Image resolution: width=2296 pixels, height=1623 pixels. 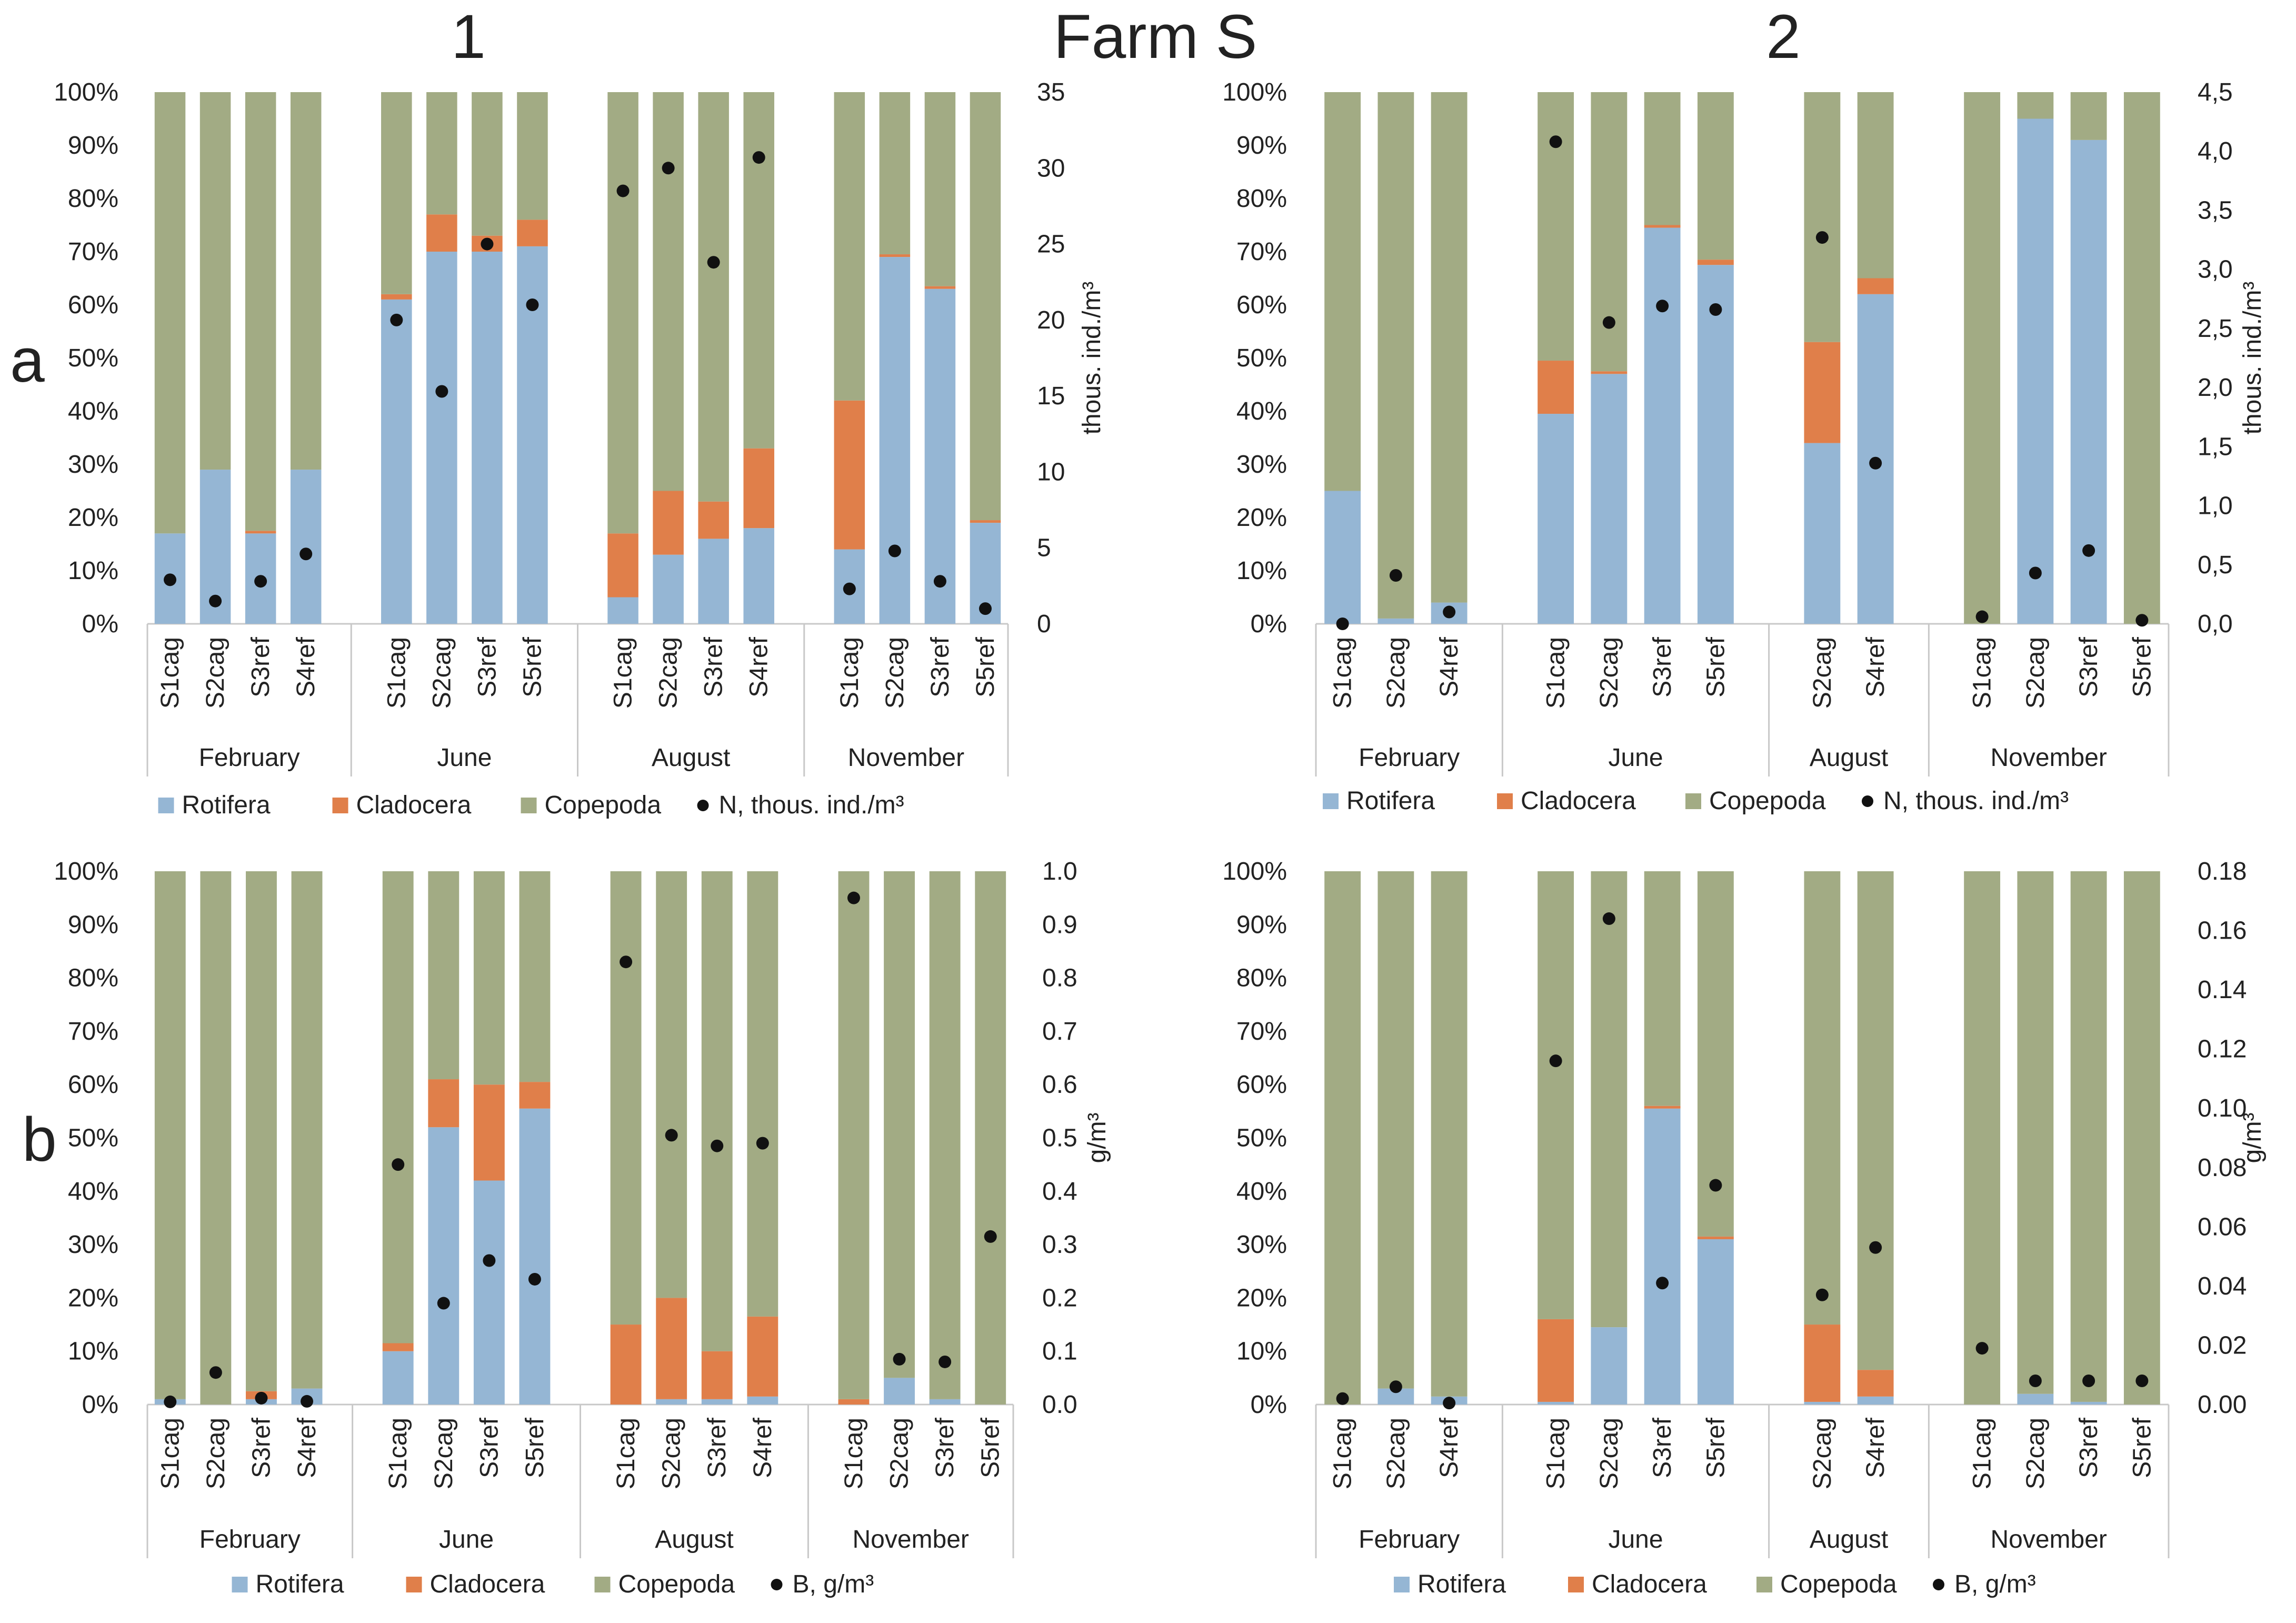 What do you see at coordinates (1059, 1192) in the screenshot?
I see `y2-tick-label: 0.4` at bounding box center [1059, 1192].